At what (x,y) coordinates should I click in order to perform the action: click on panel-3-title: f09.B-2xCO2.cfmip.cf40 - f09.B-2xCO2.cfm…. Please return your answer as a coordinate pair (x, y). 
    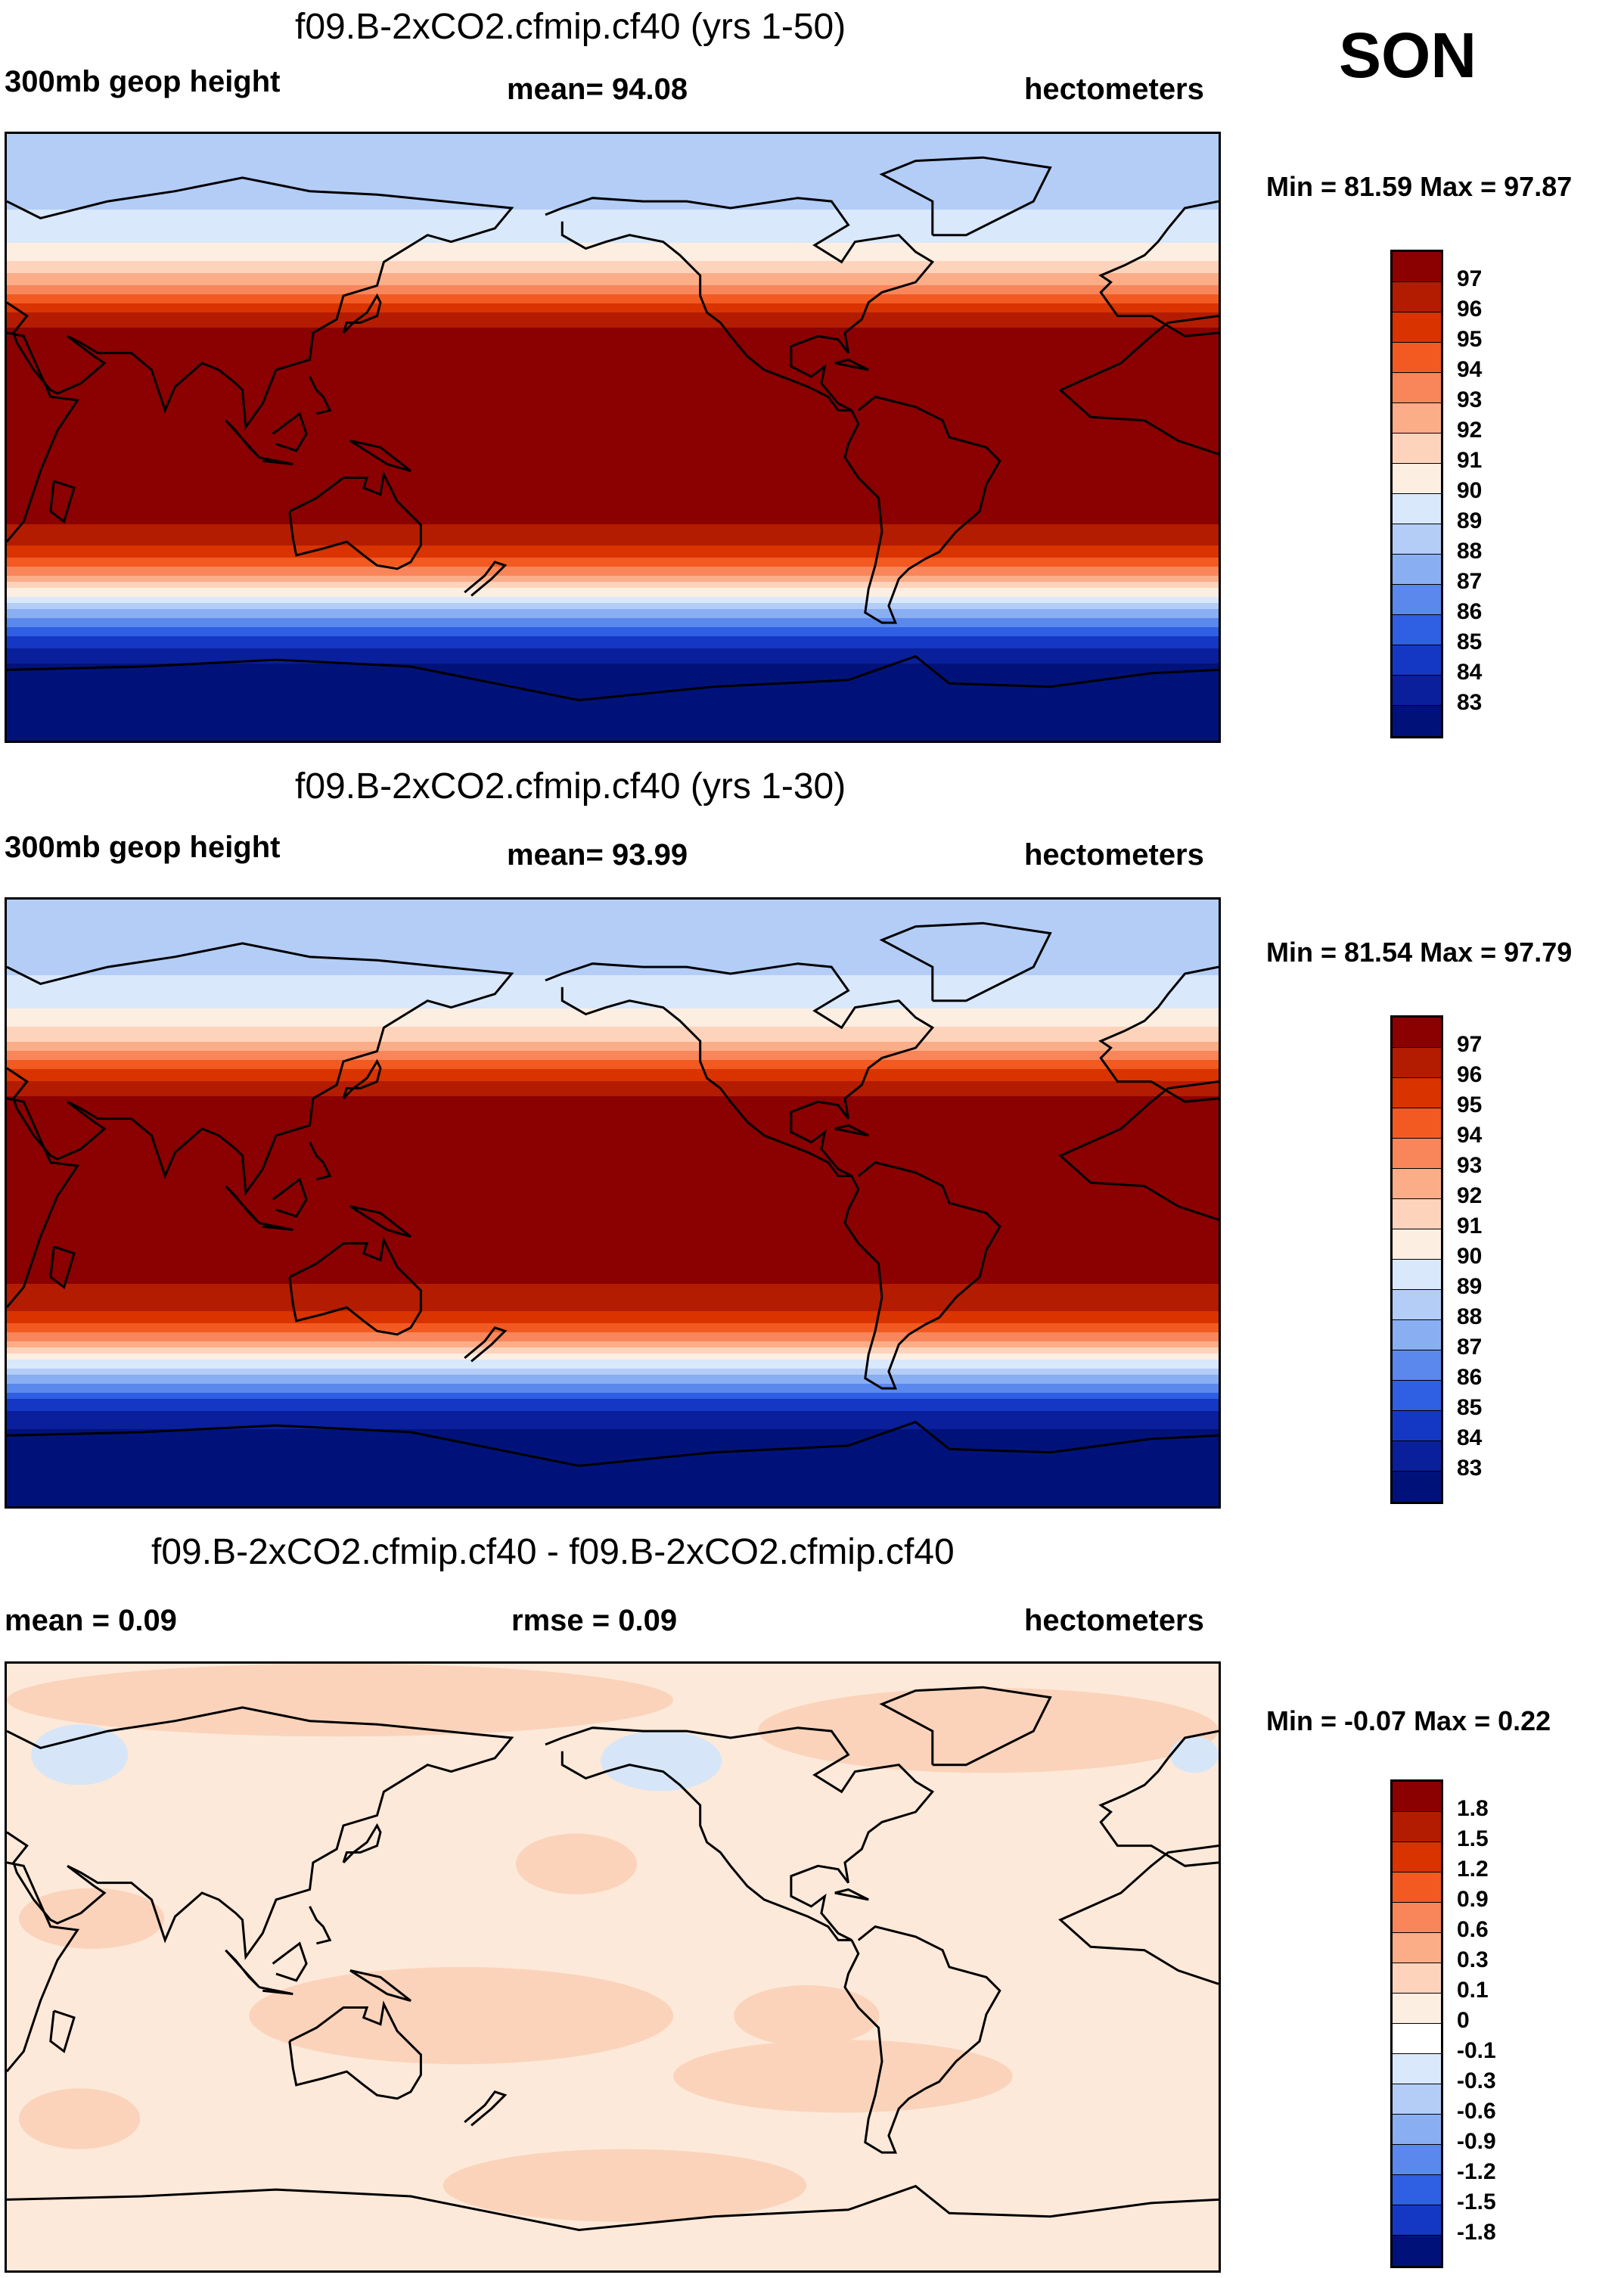
    Looking at the image, I should click on (553, 1552).